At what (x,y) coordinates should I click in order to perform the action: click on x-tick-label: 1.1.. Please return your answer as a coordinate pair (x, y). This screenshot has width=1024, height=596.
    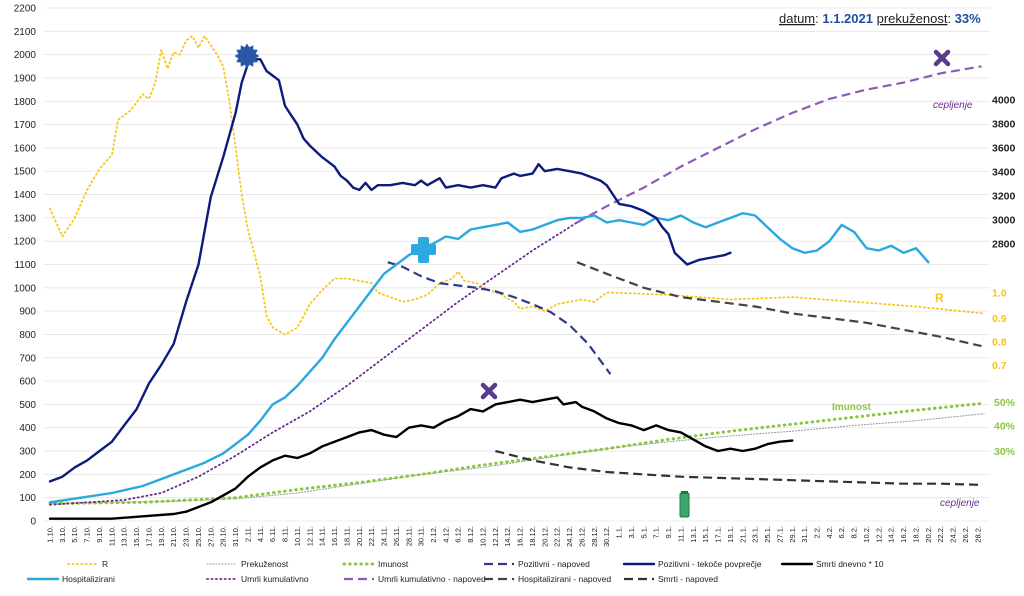
    Looking at the image, I should click on (619, 532).